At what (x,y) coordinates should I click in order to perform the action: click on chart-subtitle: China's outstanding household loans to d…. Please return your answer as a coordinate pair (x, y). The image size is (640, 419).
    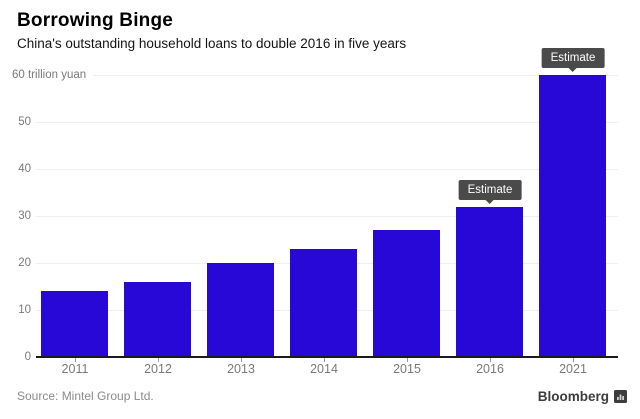
    Looking at the image, I should click on (212, 43).